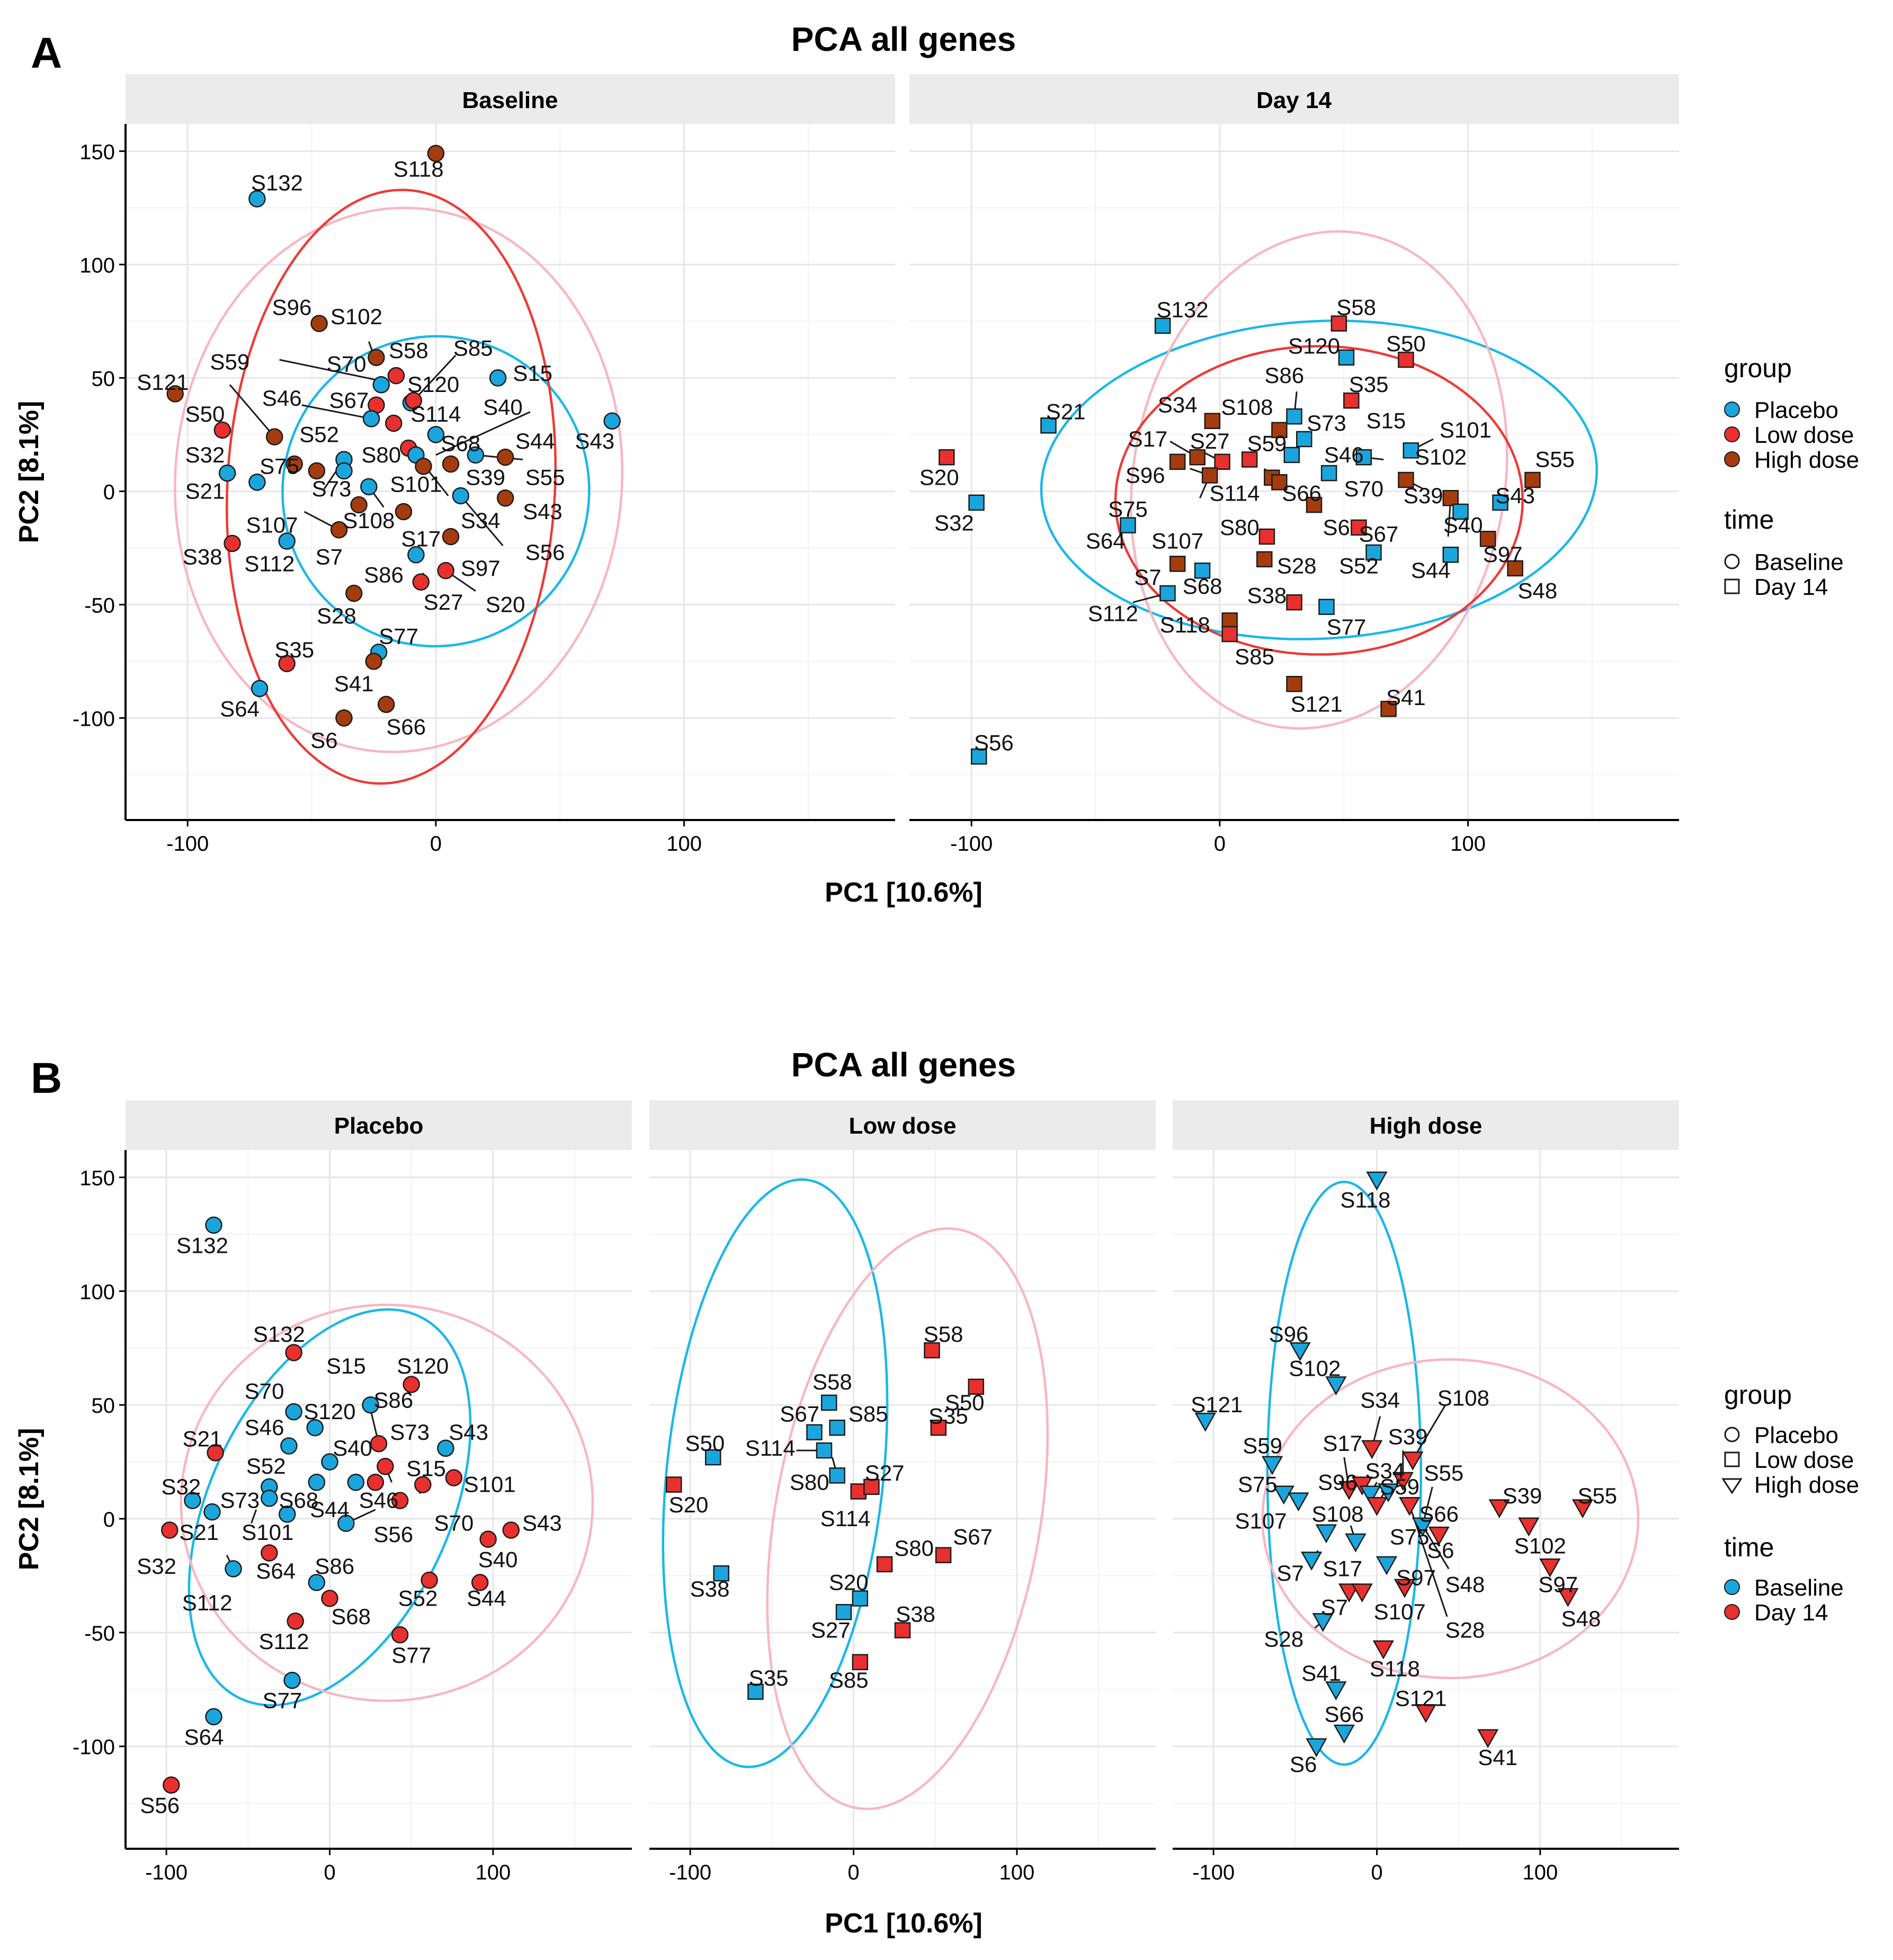 The height and width of the screenshot is (1960, 1893). What do you see at coordinates (454, 1477) in the screenshot?
I see `data-point-s101` at bounding box center [454, 1477].